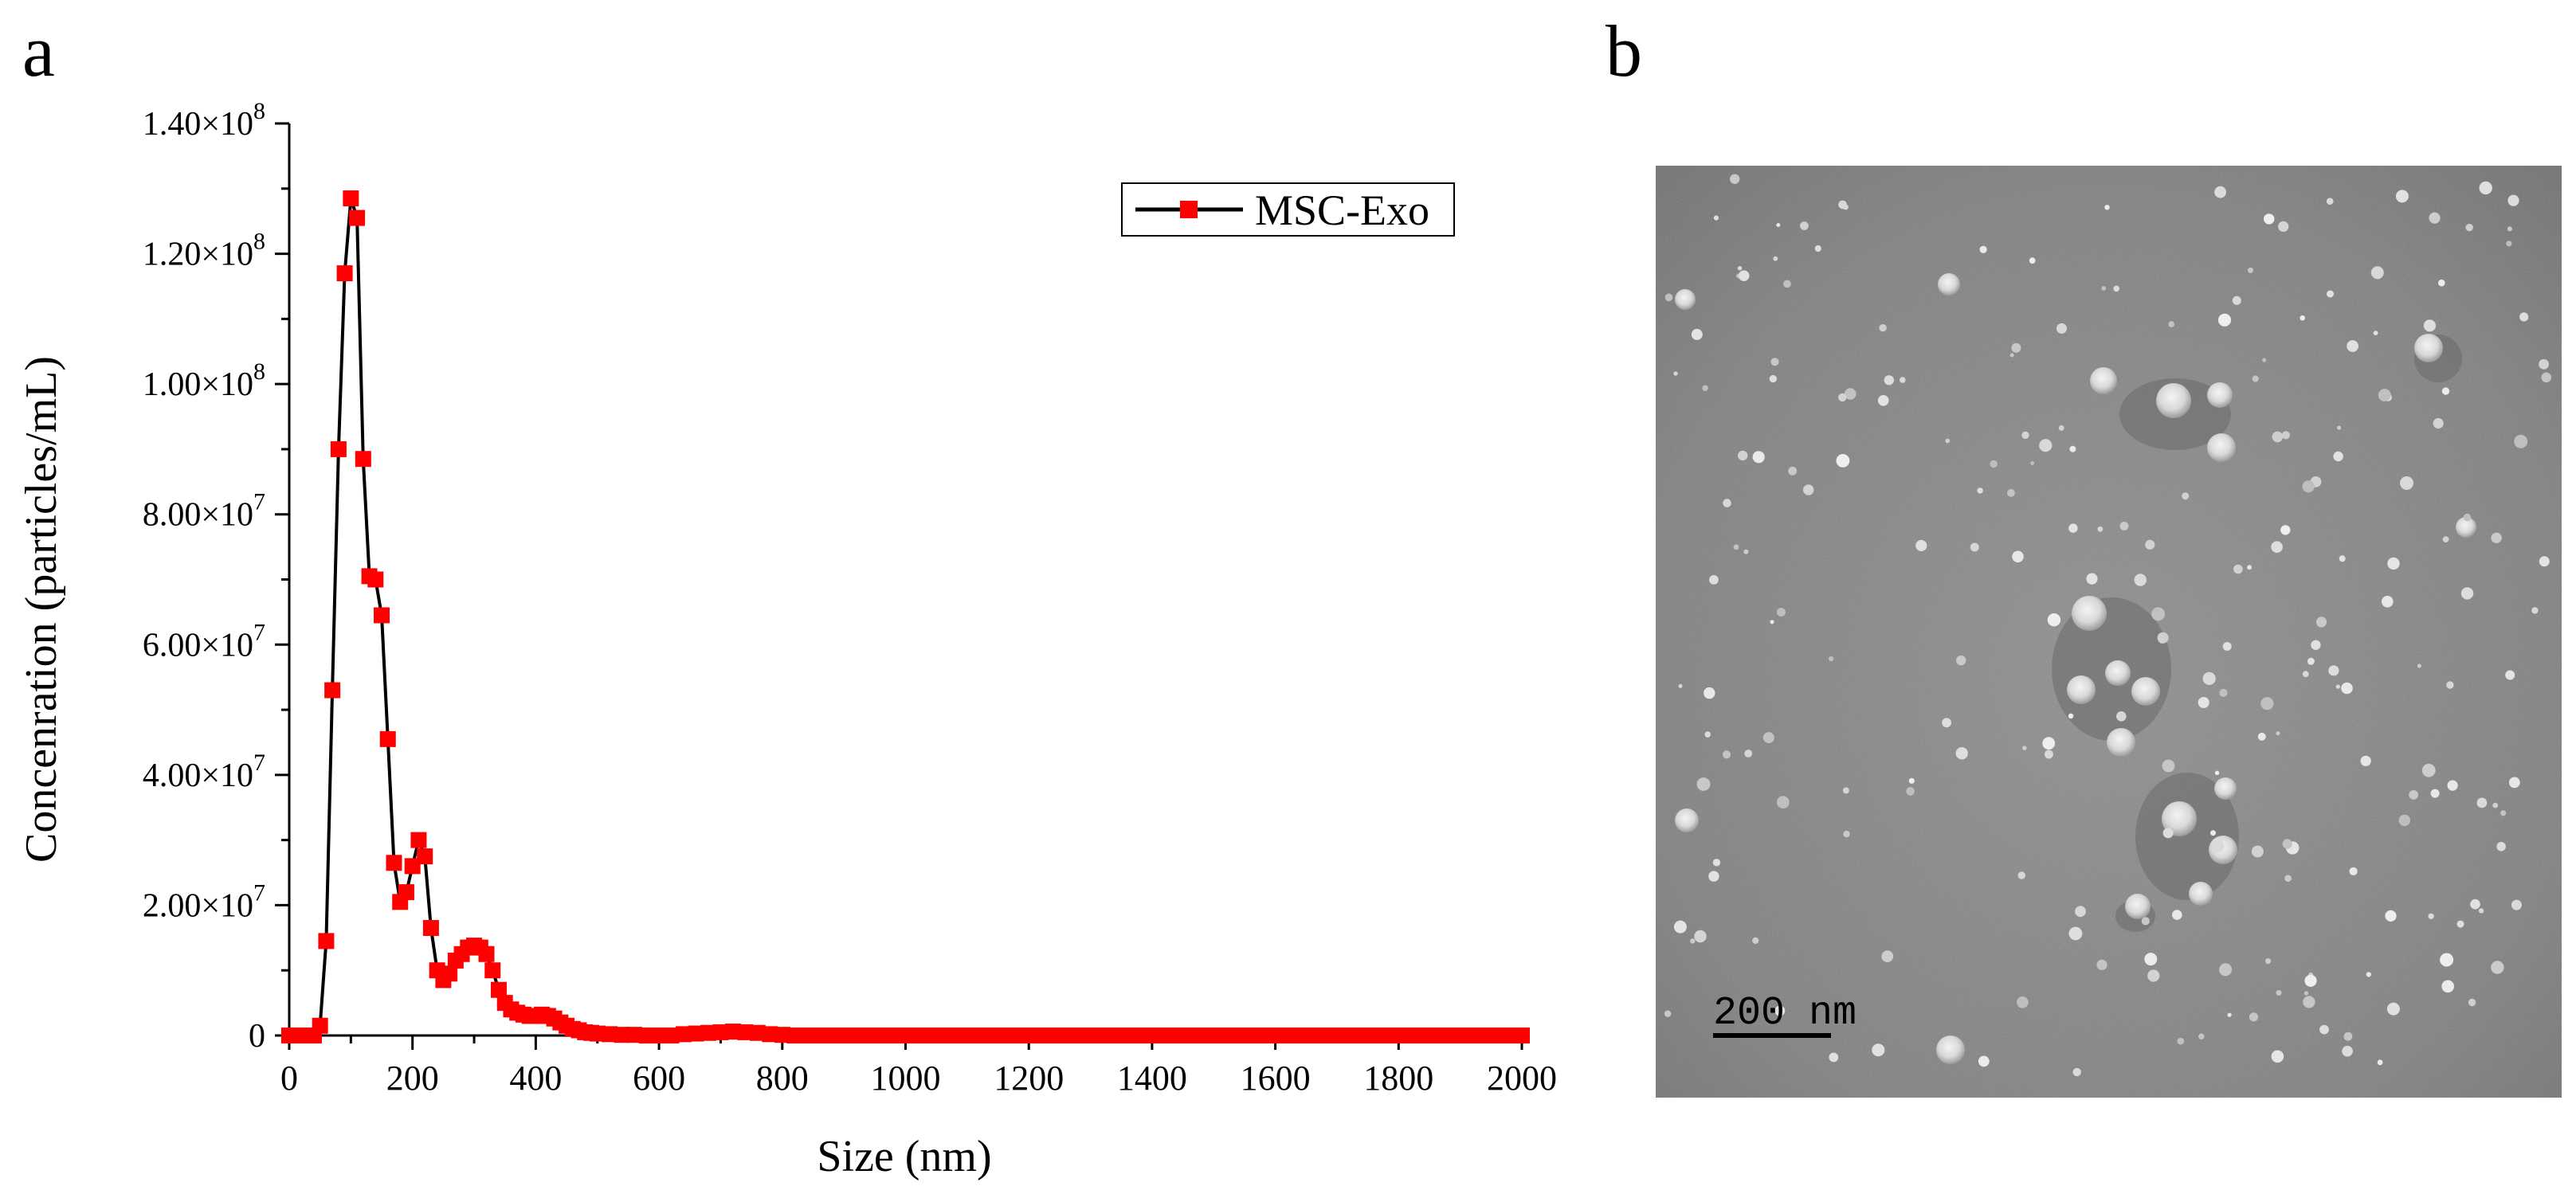 The image size is (2576, 1194). Describe the element at coordinates (2118, 673) in the screenshot. I see `vesicle` at that location.